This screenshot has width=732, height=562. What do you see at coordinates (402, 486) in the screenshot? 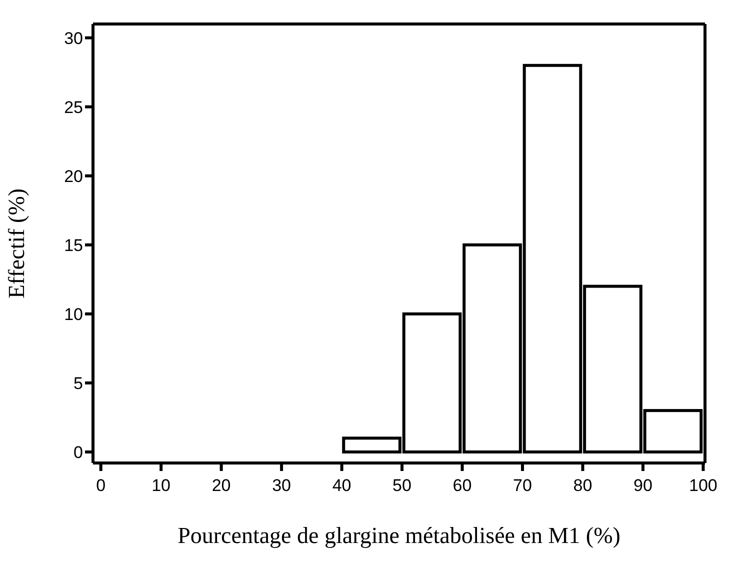
I see `x-tick-label: 50` at bounding box center [402, 486].